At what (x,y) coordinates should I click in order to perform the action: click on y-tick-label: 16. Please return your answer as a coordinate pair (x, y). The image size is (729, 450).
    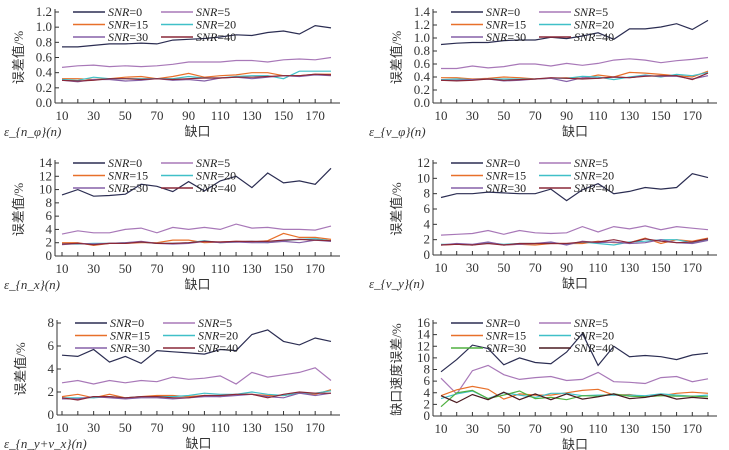
    Looking at the image, I should click on (424, 322).